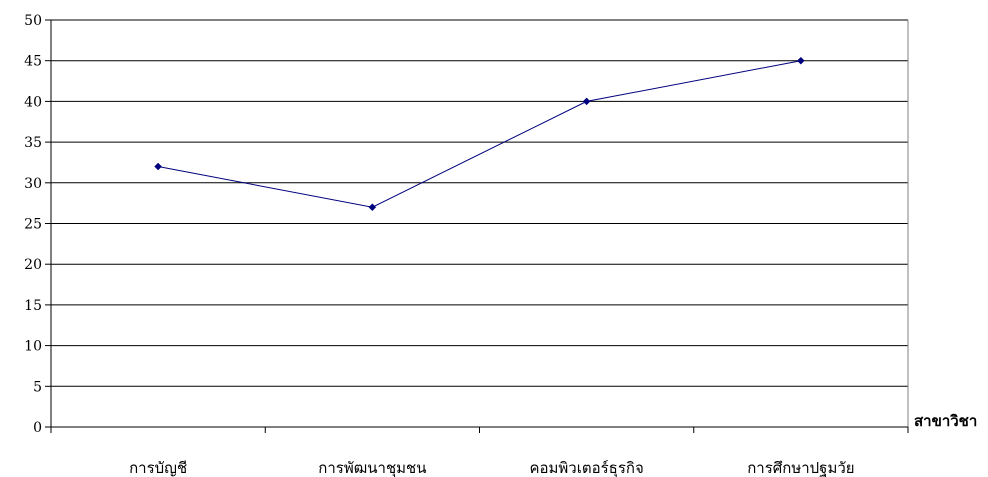 The height and width of the screenshot is (477, 988). I want to click on y-tick-label: 25, so click(33, 225).